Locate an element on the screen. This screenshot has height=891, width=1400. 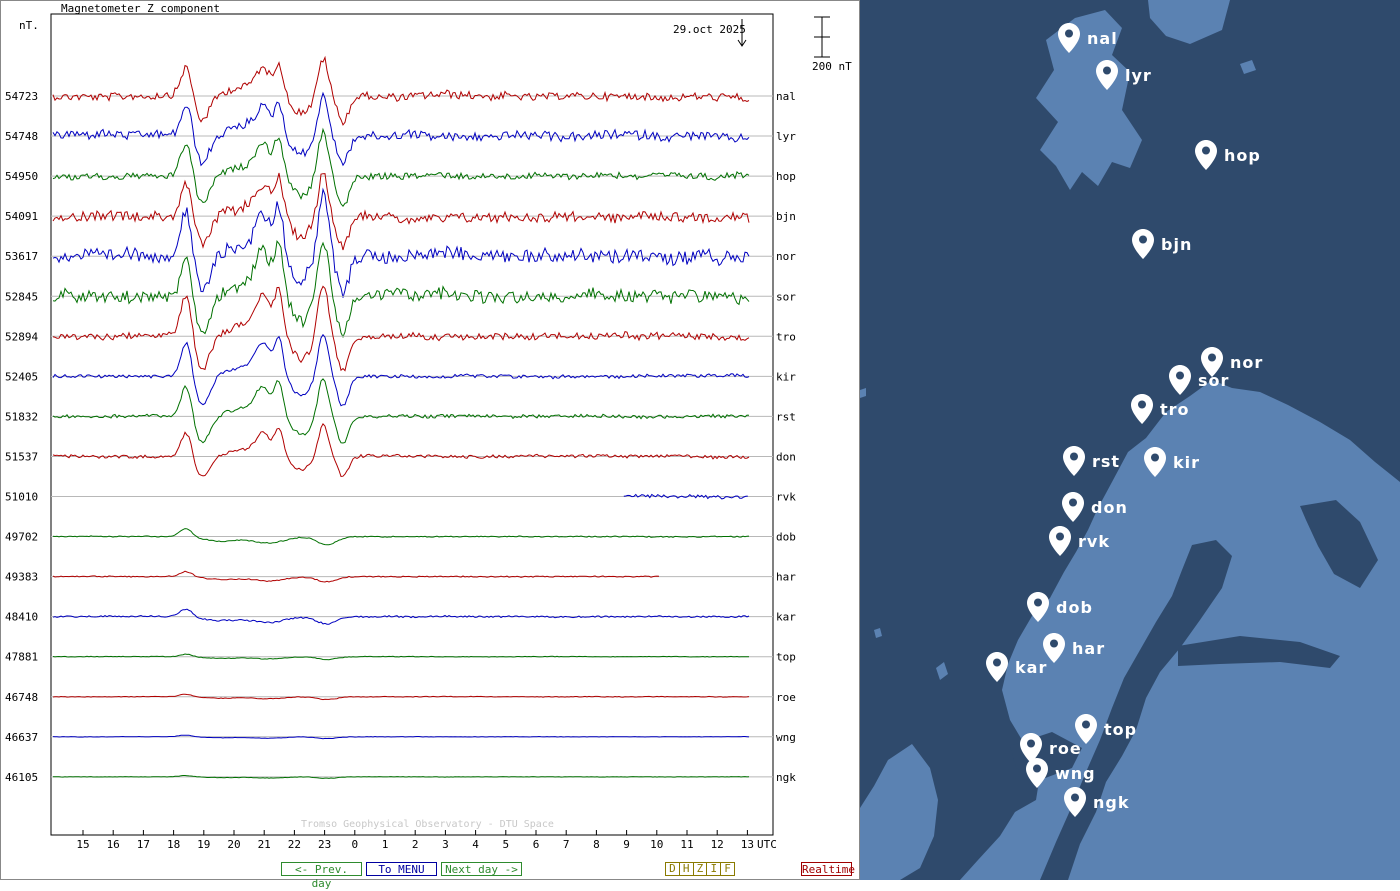
x-axis-label: UTC is located at coordinates (767, 844).